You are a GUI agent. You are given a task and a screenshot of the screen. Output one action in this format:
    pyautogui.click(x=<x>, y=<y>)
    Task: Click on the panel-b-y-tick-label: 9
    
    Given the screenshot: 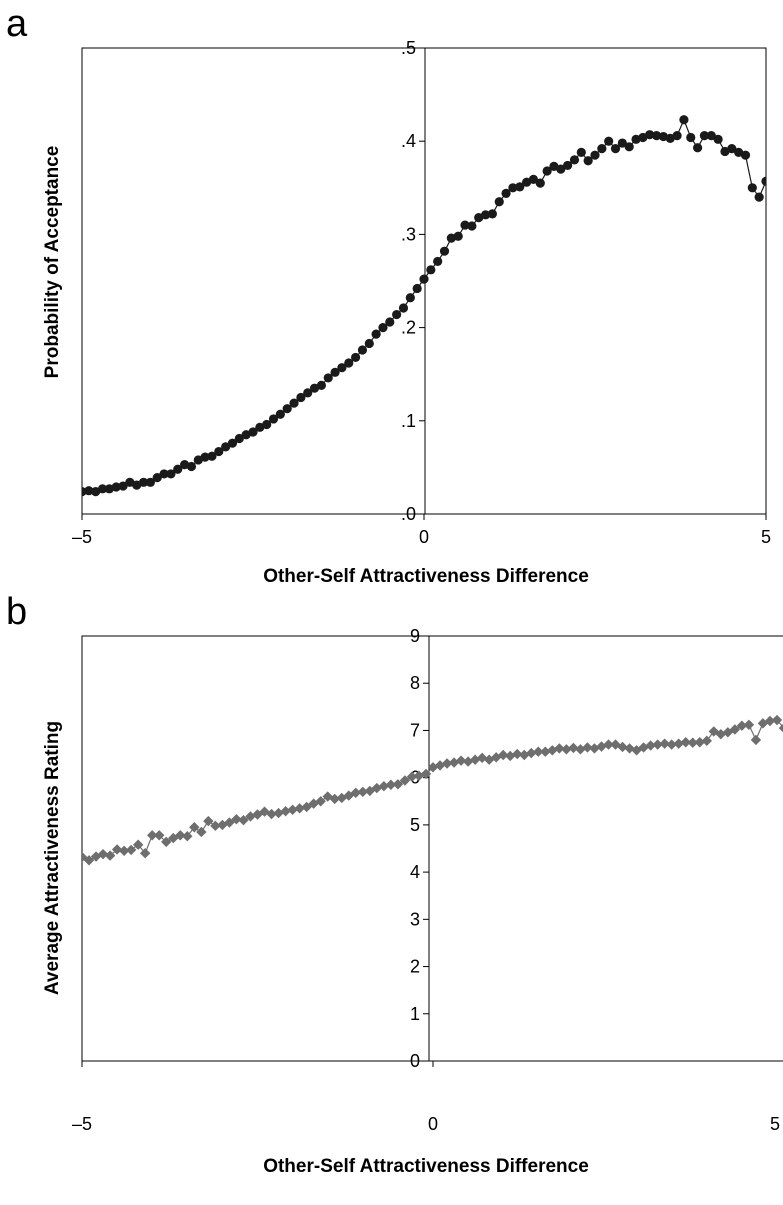 What is the action you would take?
    pyautogui.click(x=415, y=636)
    